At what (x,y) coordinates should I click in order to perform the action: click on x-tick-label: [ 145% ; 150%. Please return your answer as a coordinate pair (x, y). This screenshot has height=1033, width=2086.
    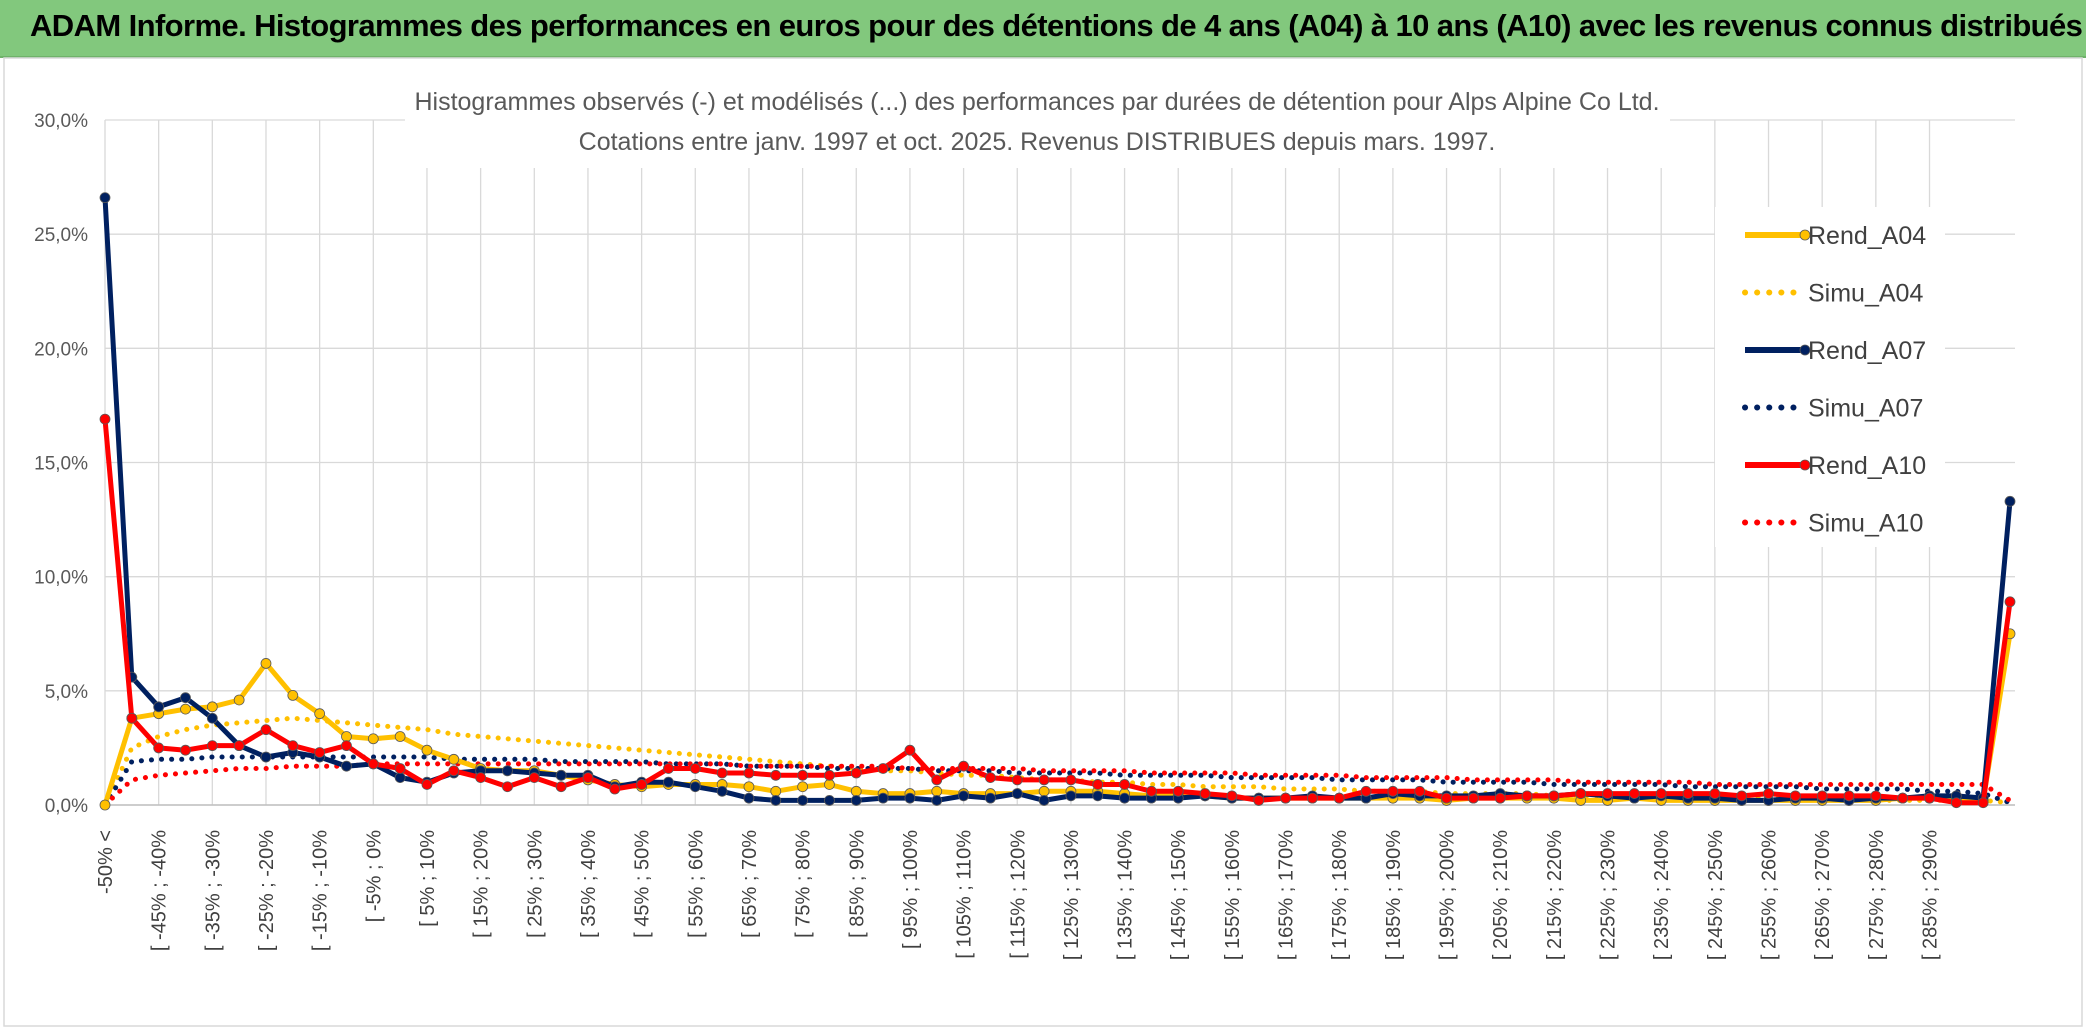
    Looking at the image, I should click on (1179, 895).